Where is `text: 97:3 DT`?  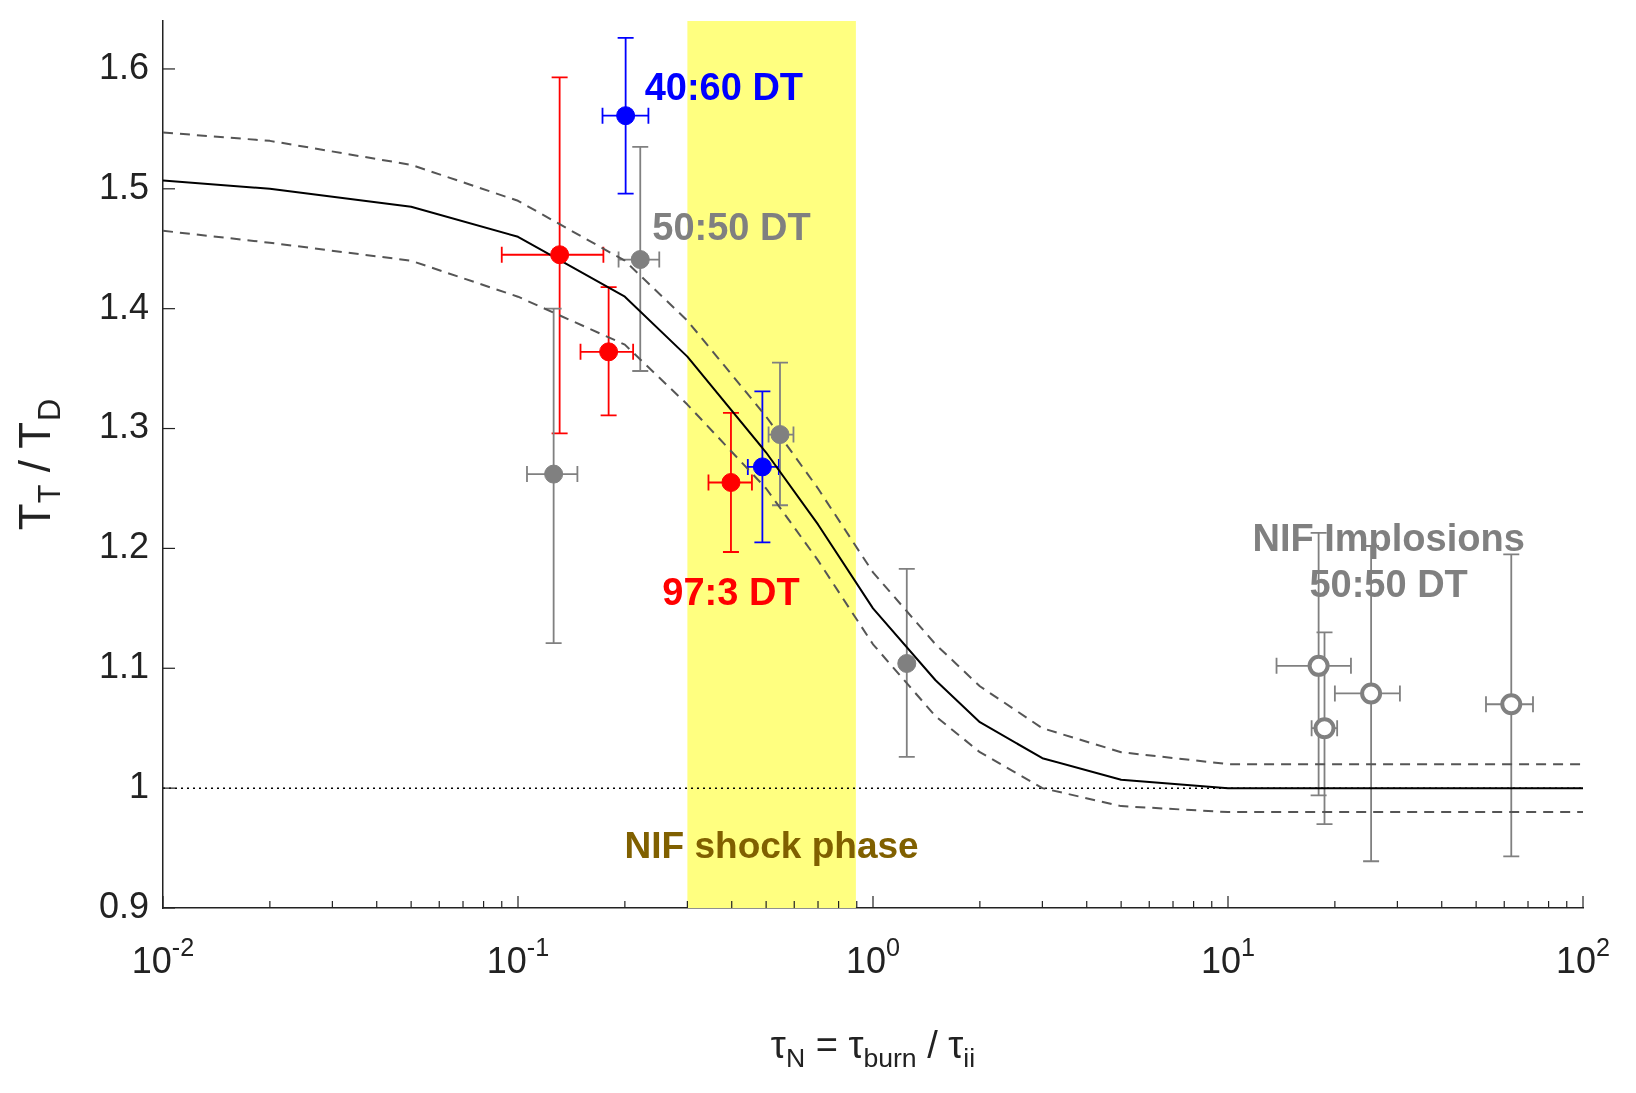 text: 97:3 DT is located at coordinates (731, 591).